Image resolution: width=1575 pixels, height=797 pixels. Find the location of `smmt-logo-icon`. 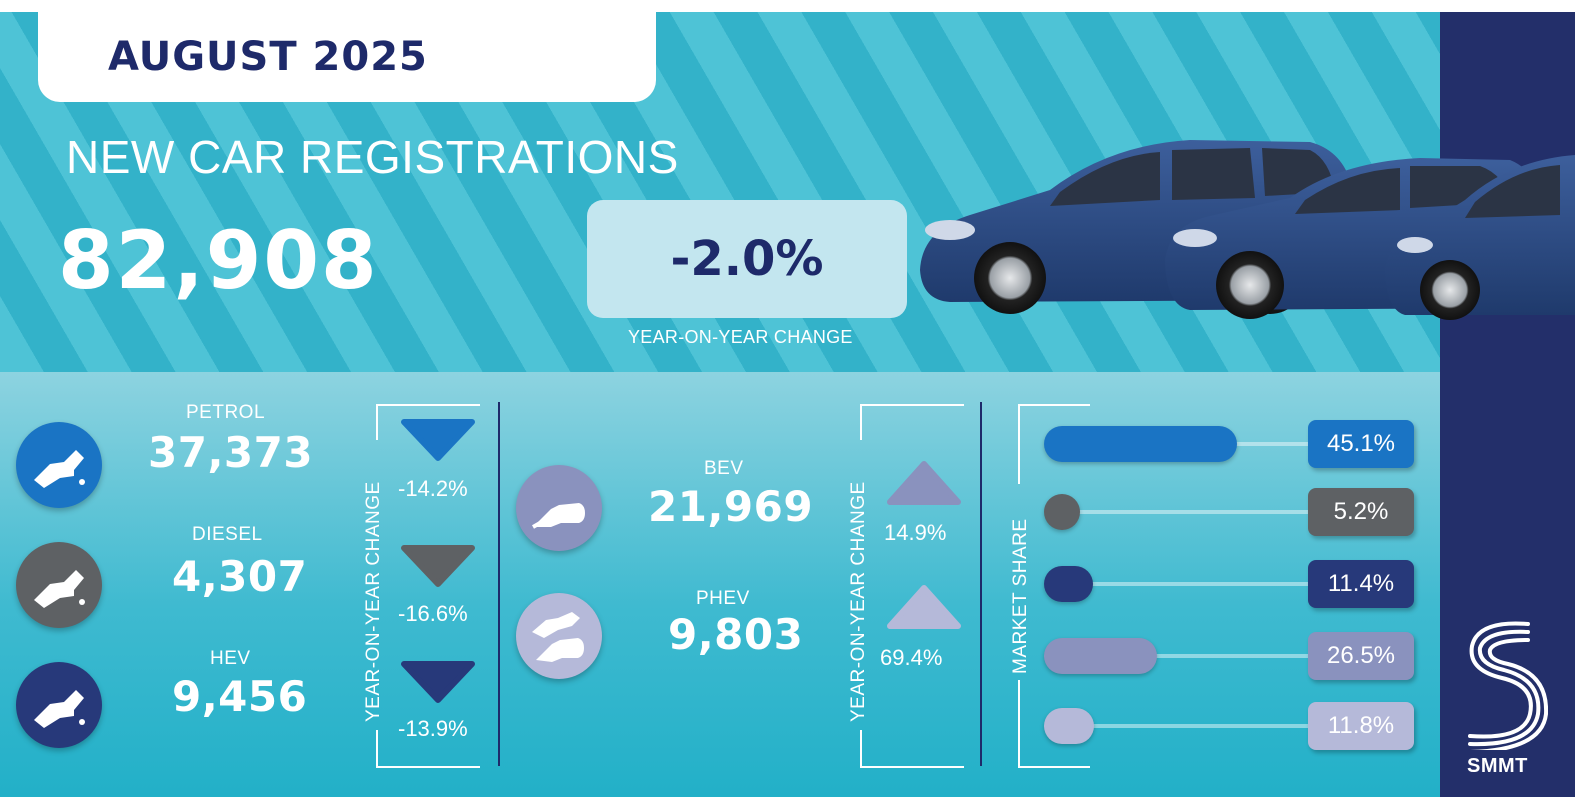

smmt-logo-icon is located at coordinates (1508, 685).